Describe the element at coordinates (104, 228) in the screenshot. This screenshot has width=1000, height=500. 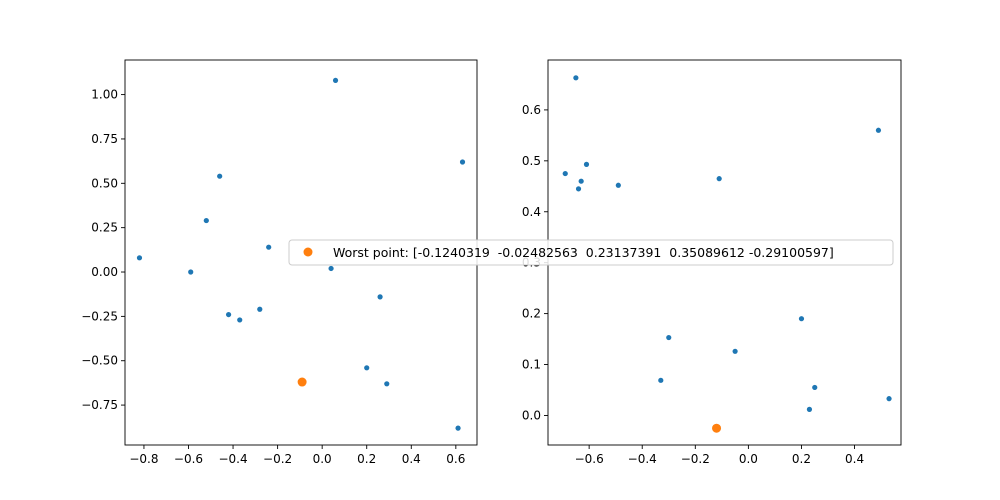
I see `left-y-tick-label: 0.25` at that location.